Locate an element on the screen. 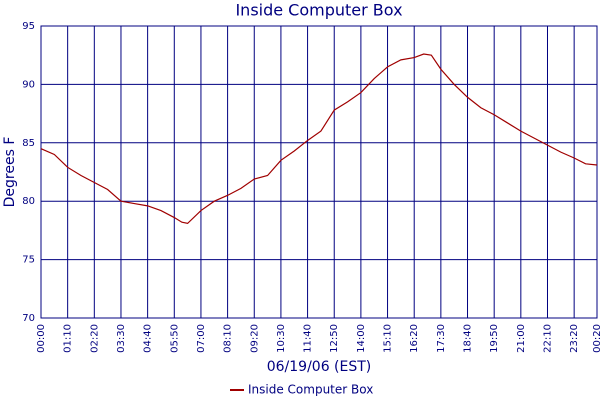 Image resolution: width=600 pixels, height=400 pixels. x-tick-label: 22:10 is located at coordinates (547, 338).